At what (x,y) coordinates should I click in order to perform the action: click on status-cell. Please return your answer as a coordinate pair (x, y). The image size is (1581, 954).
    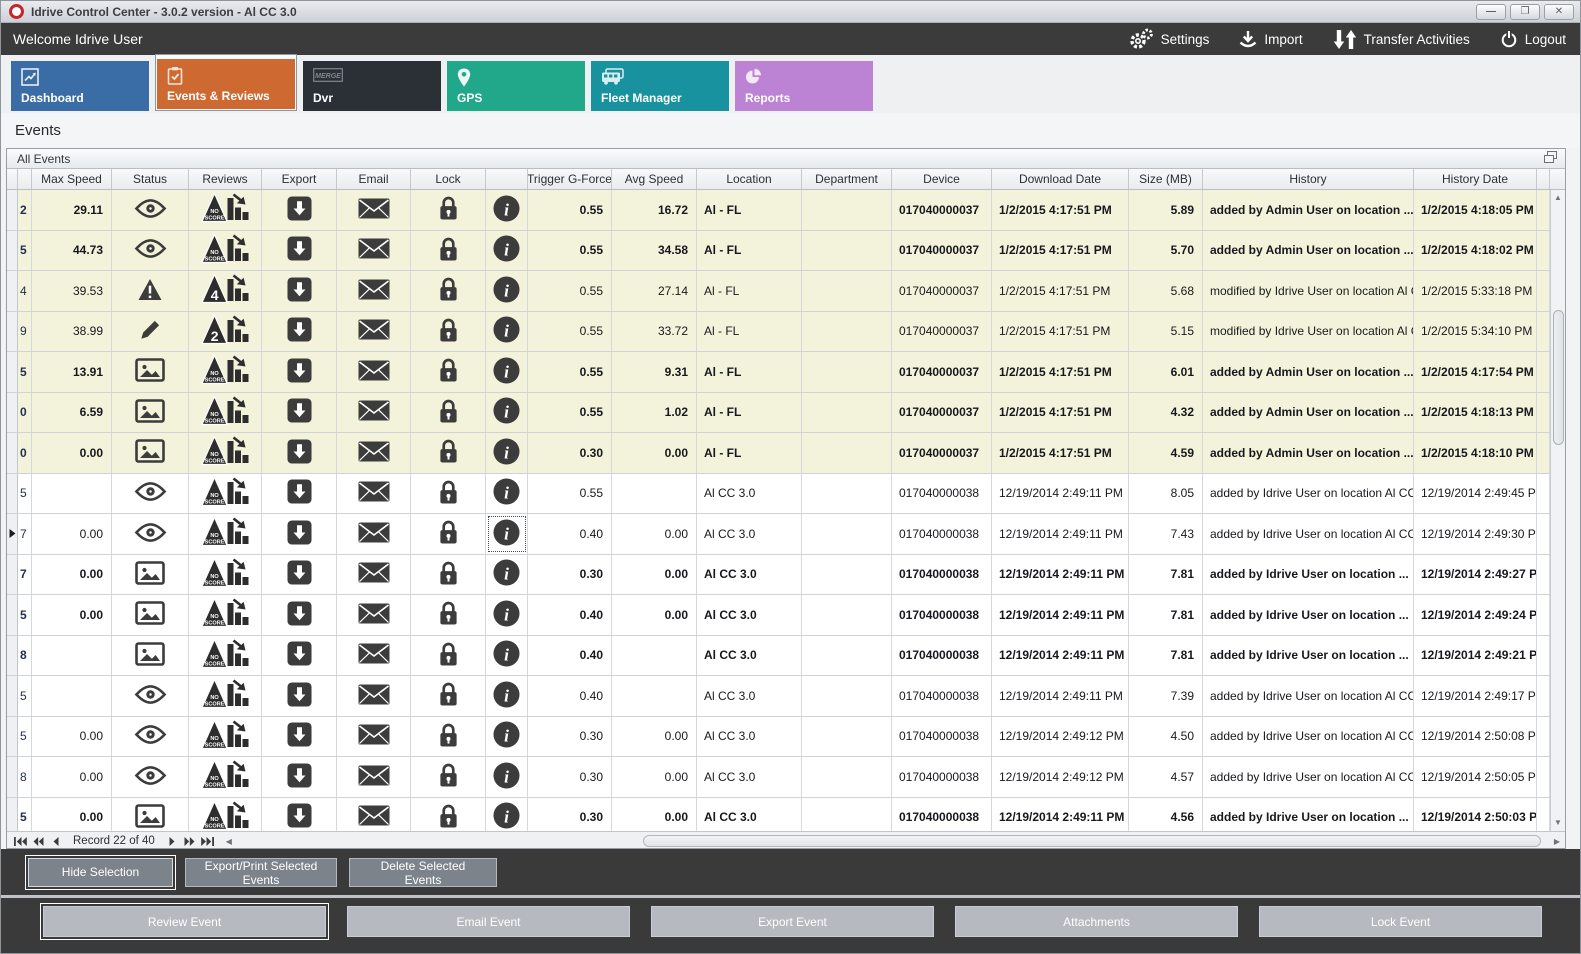
    Looking at the image, I should click on (150, 331).